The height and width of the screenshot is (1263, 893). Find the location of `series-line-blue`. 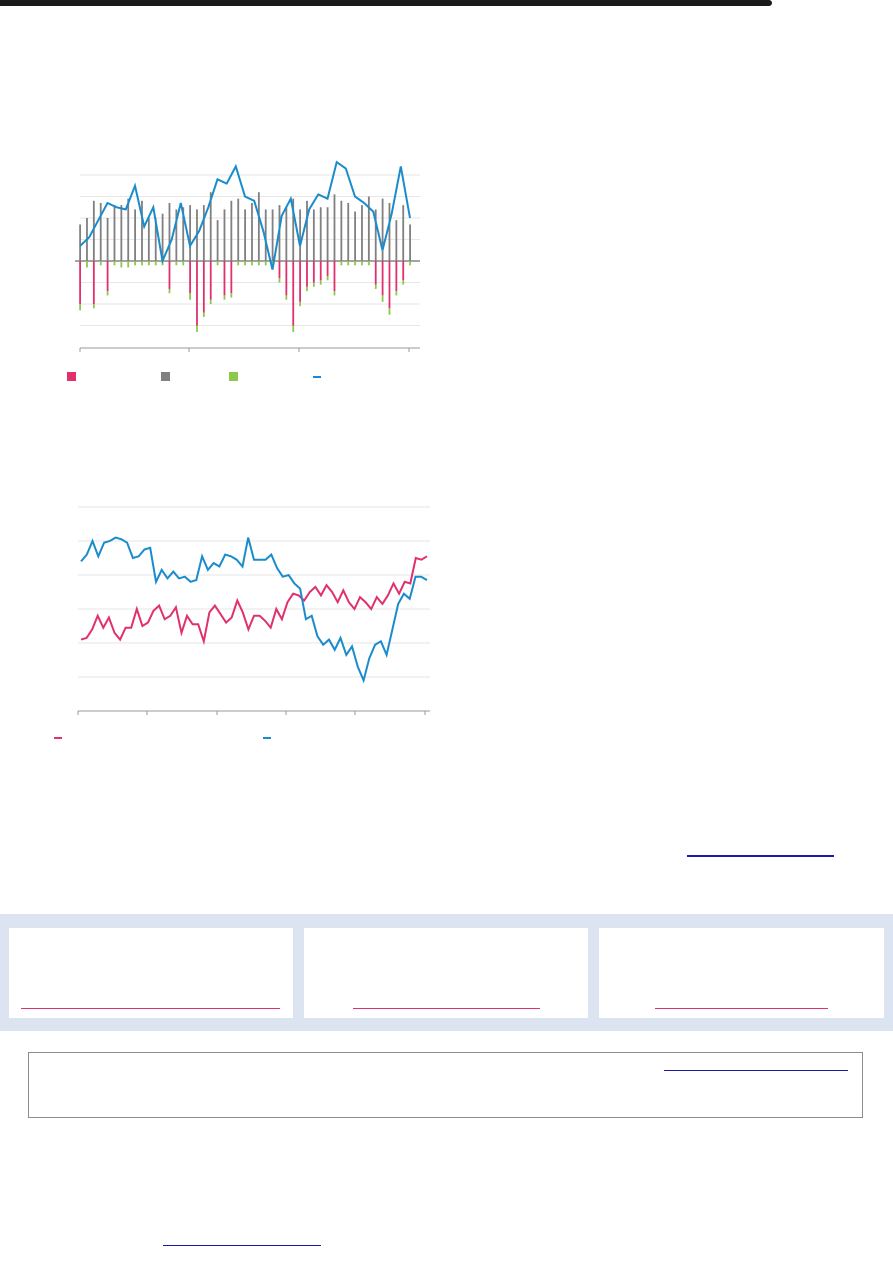

series-line-blue is located at coordinates (245, 215).